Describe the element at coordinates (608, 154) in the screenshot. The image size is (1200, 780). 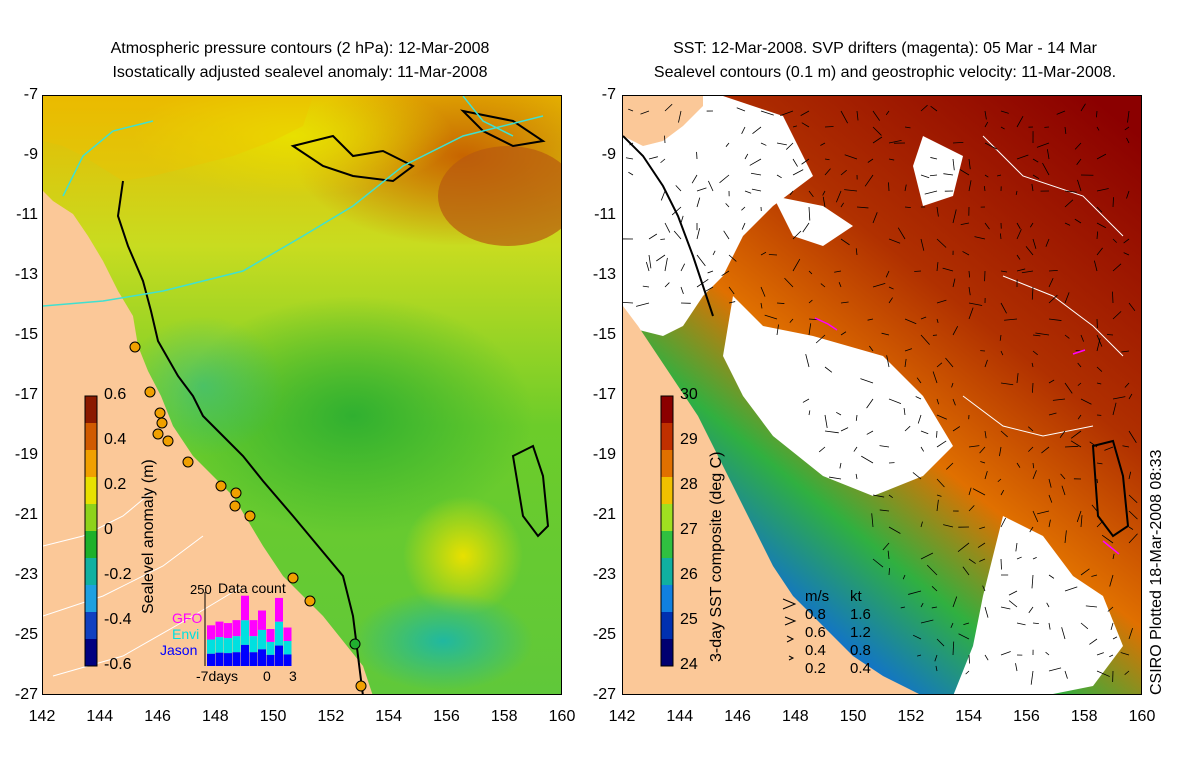
I see `y-tick-label: -9` at that location.